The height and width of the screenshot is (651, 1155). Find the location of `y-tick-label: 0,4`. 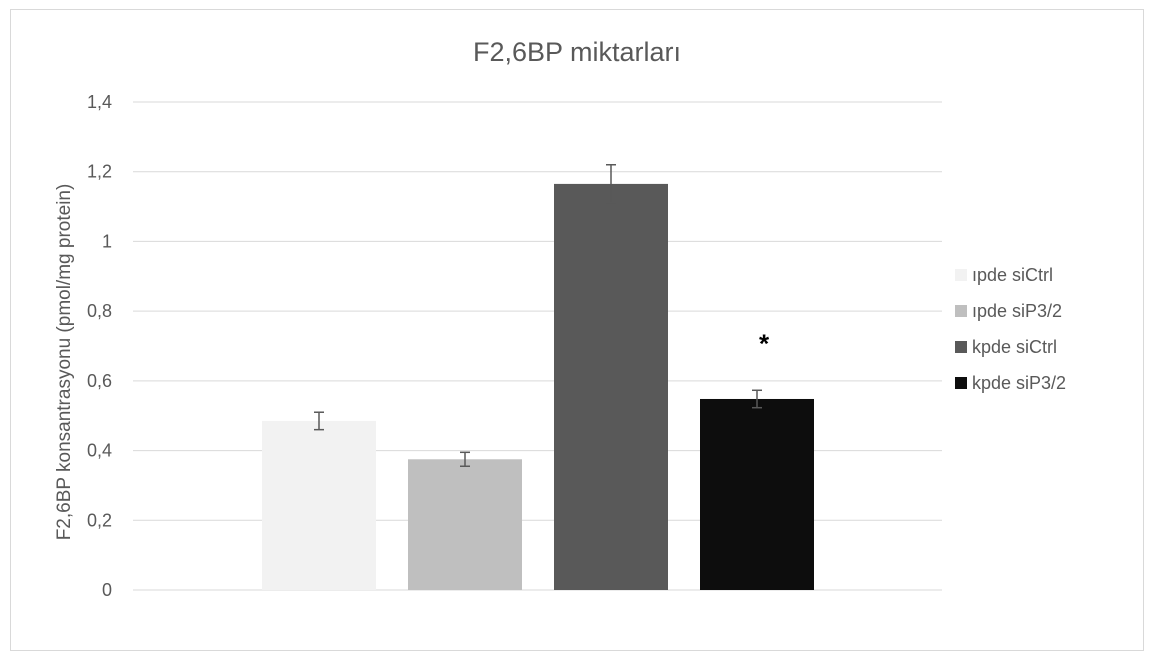

y-tick-label: 0,4 is located at coordinates (99, 451).